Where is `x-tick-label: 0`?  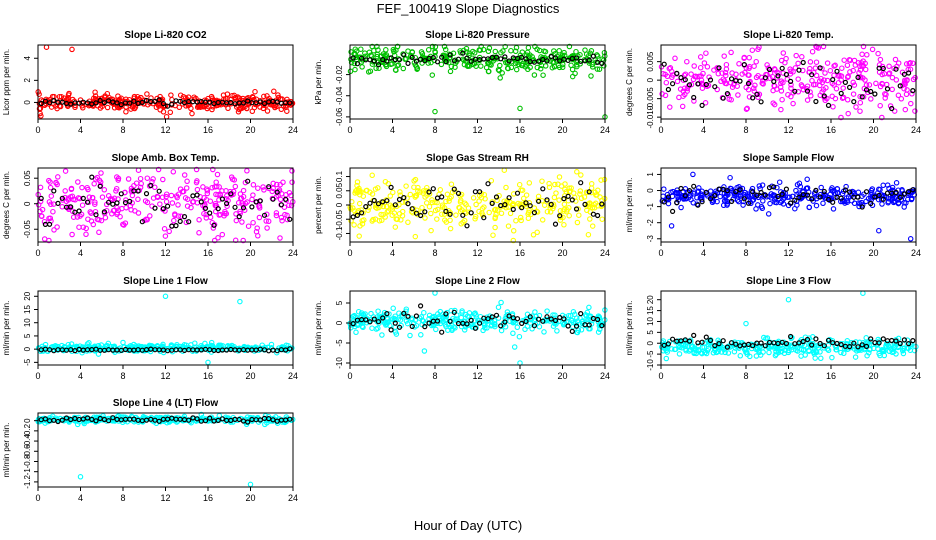 x-tick-label: 0 is located at coordinates (660, 253).